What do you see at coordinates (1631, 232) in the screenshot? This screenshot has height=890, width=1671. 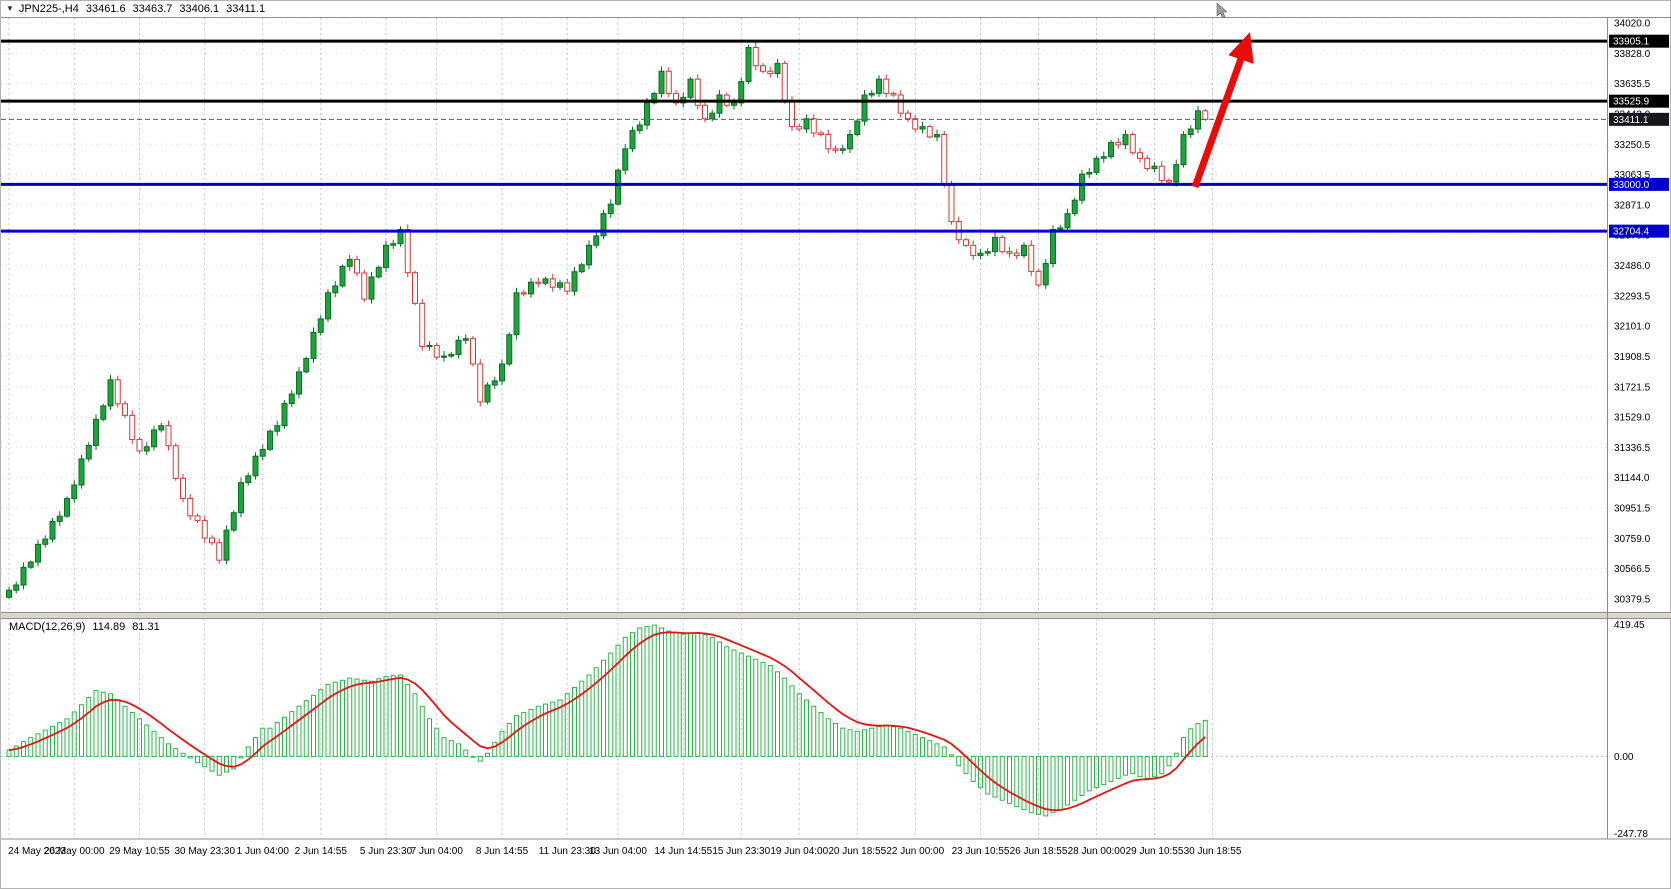 I see `price-level-badge-text: 32704.4` at bounding box center [1631, 232].